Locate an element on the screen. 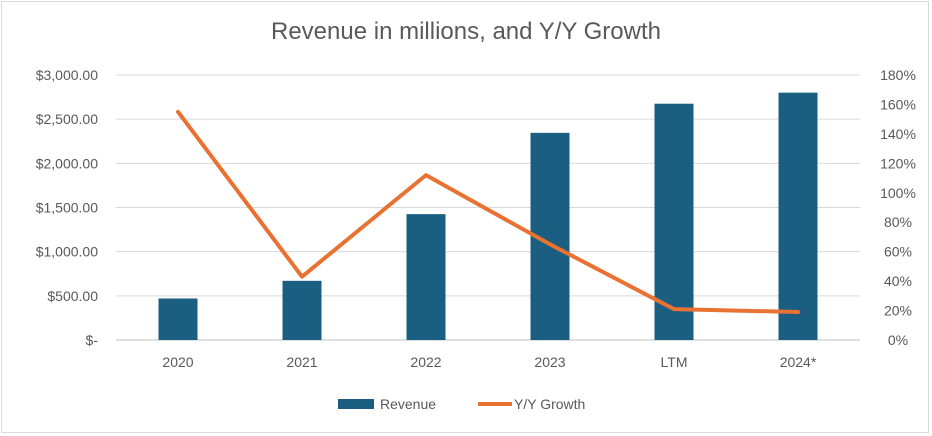 This screenshot has width=932, height=436. right-tick-label: 180% is located at coordinates (898, 75).